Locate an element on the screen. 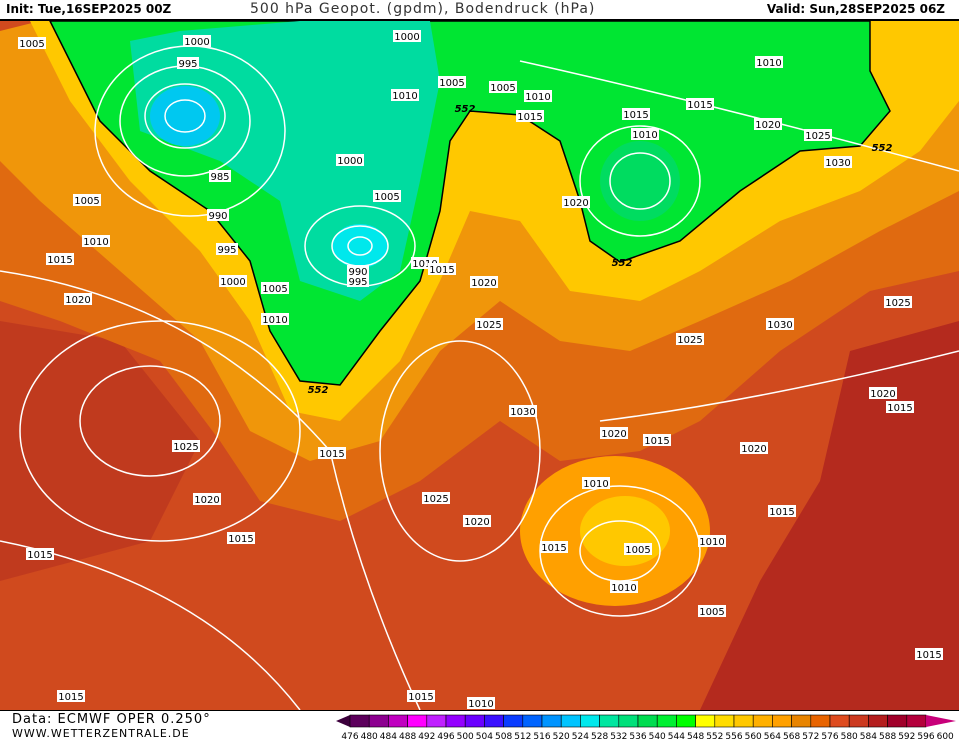  isobar-label: 985 is located at coordinates (220, 176).